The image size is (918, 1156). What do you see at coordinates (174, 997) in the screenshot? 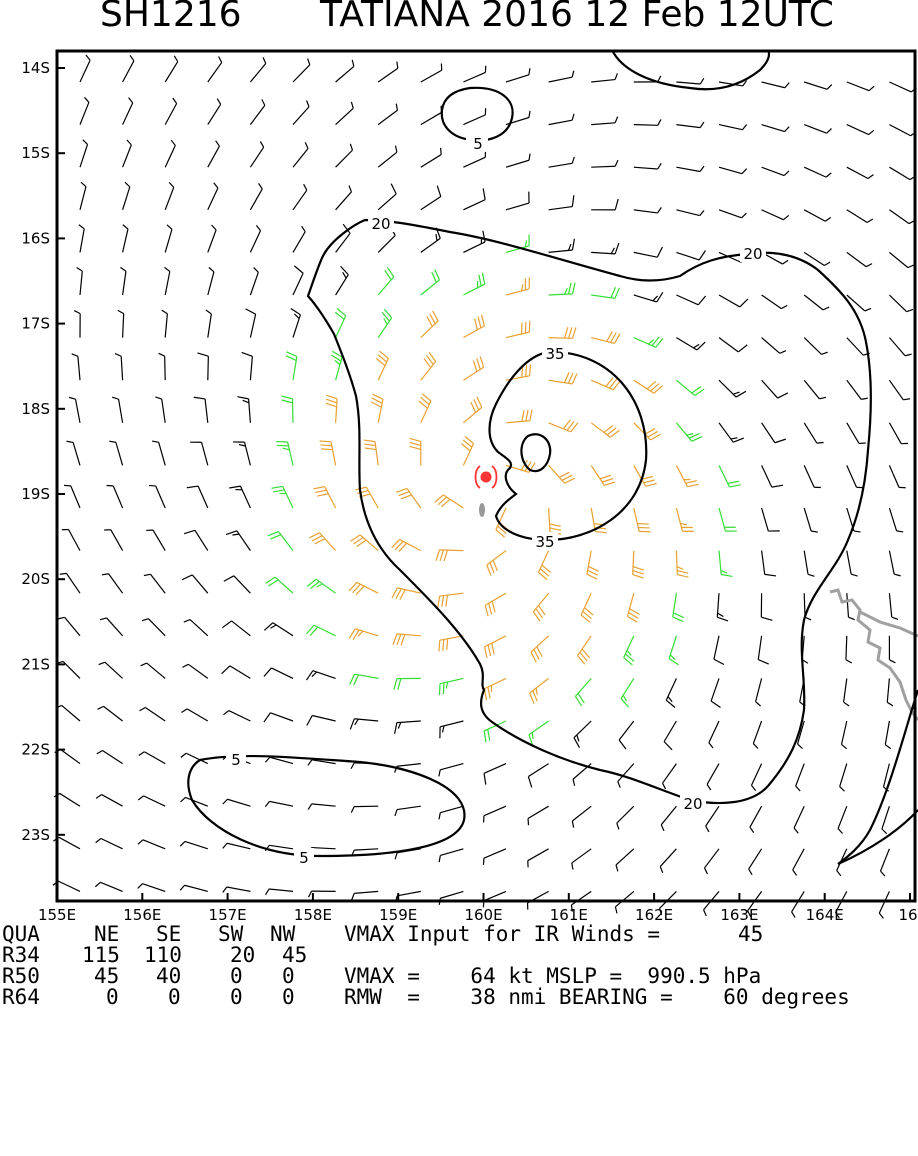
I see `cell-se: 0` at bounding box center [174, 997].